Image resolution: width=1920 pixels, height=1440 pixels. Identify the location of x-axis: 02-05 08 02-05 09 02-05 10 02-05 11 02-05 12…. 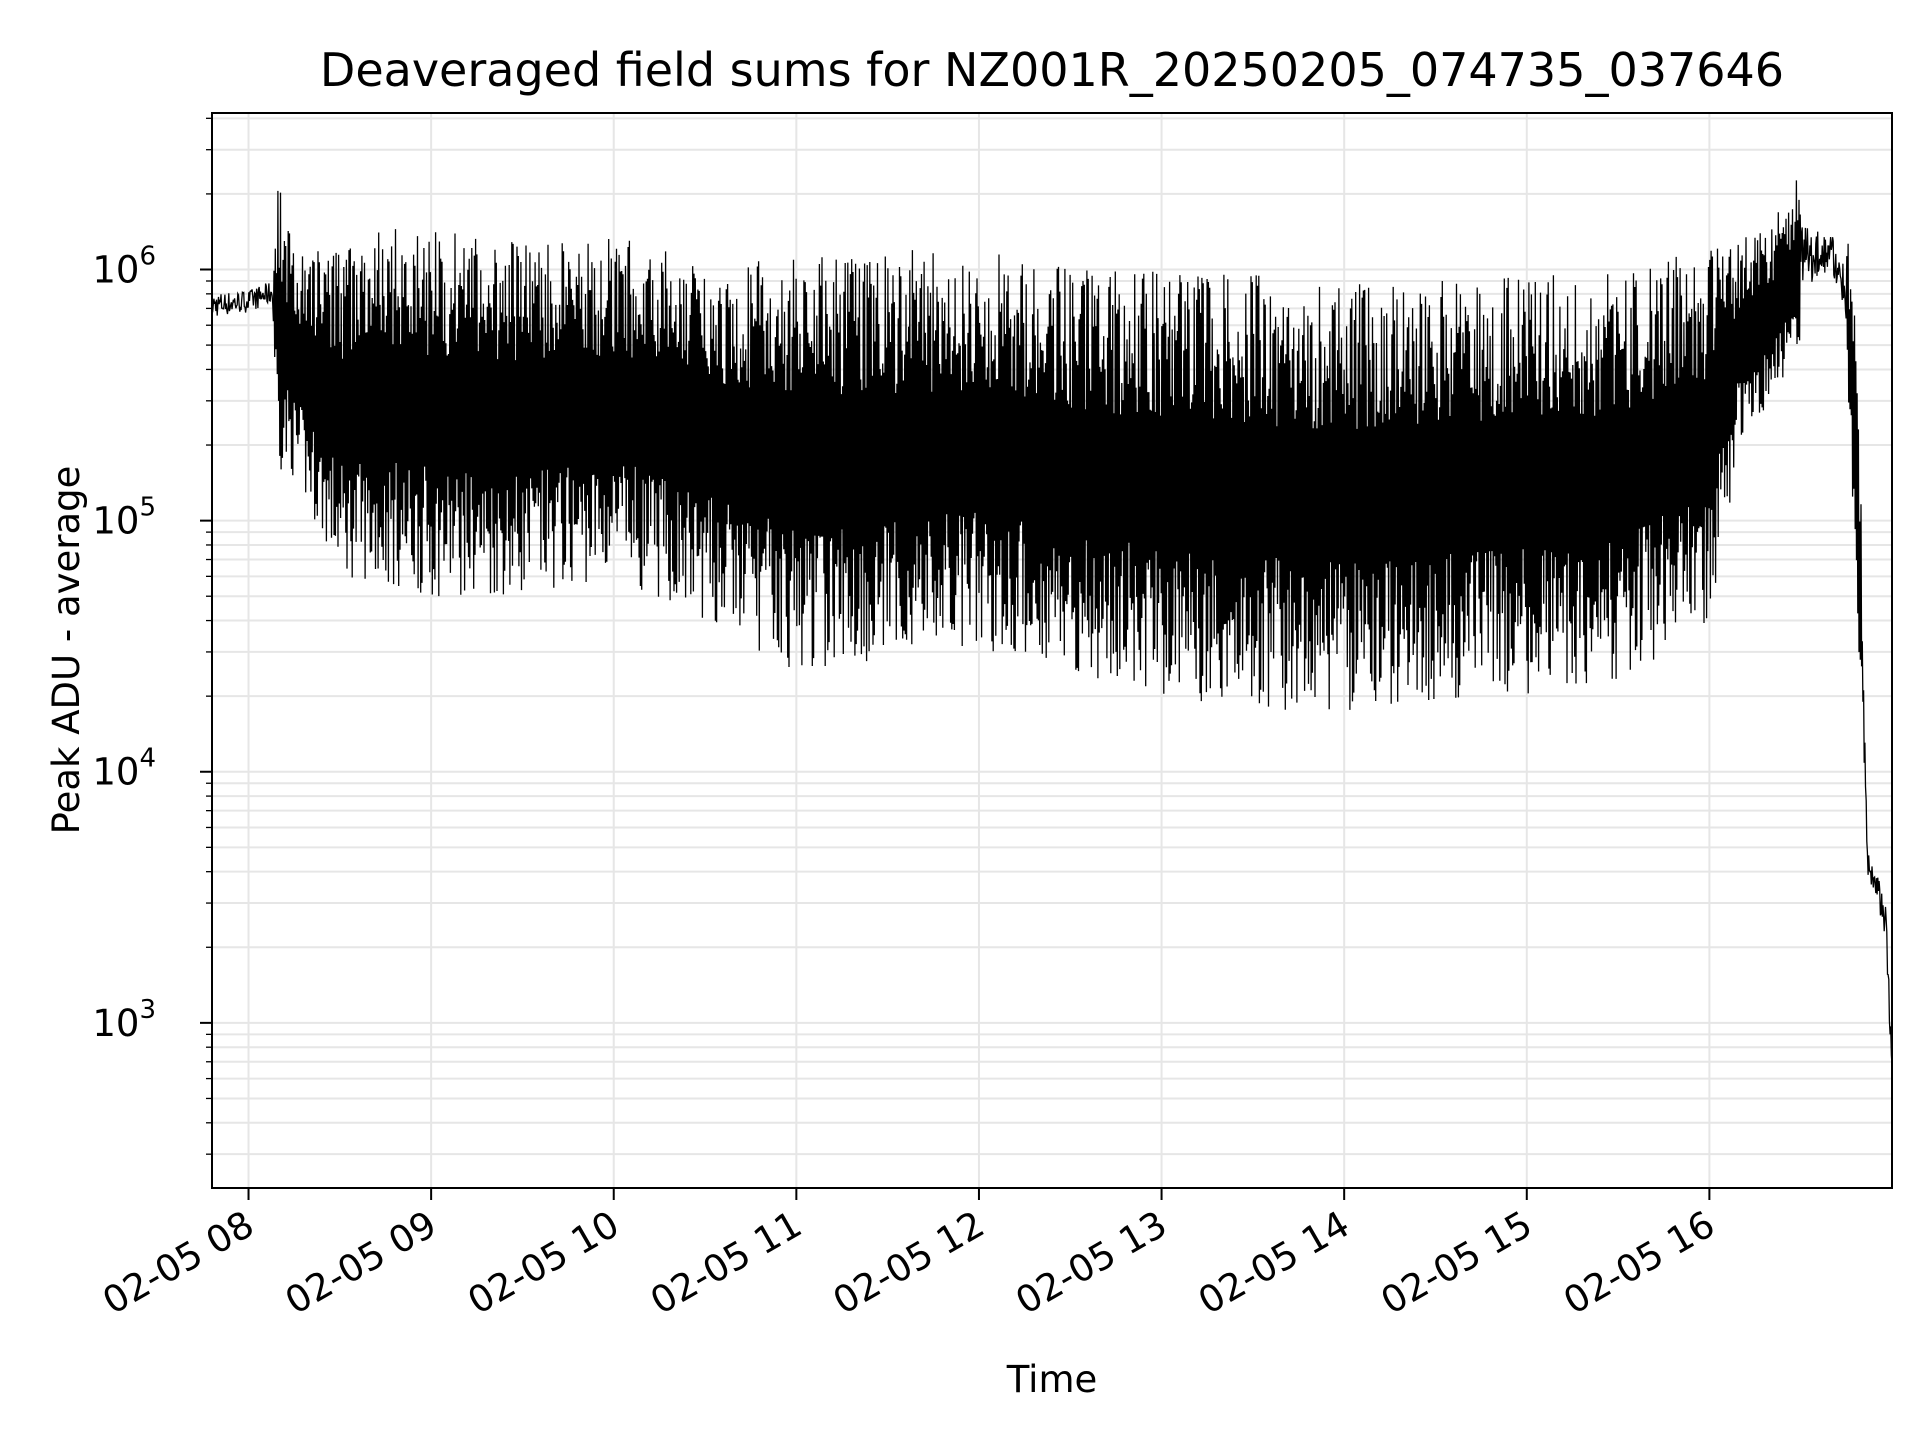
(908, 1255).